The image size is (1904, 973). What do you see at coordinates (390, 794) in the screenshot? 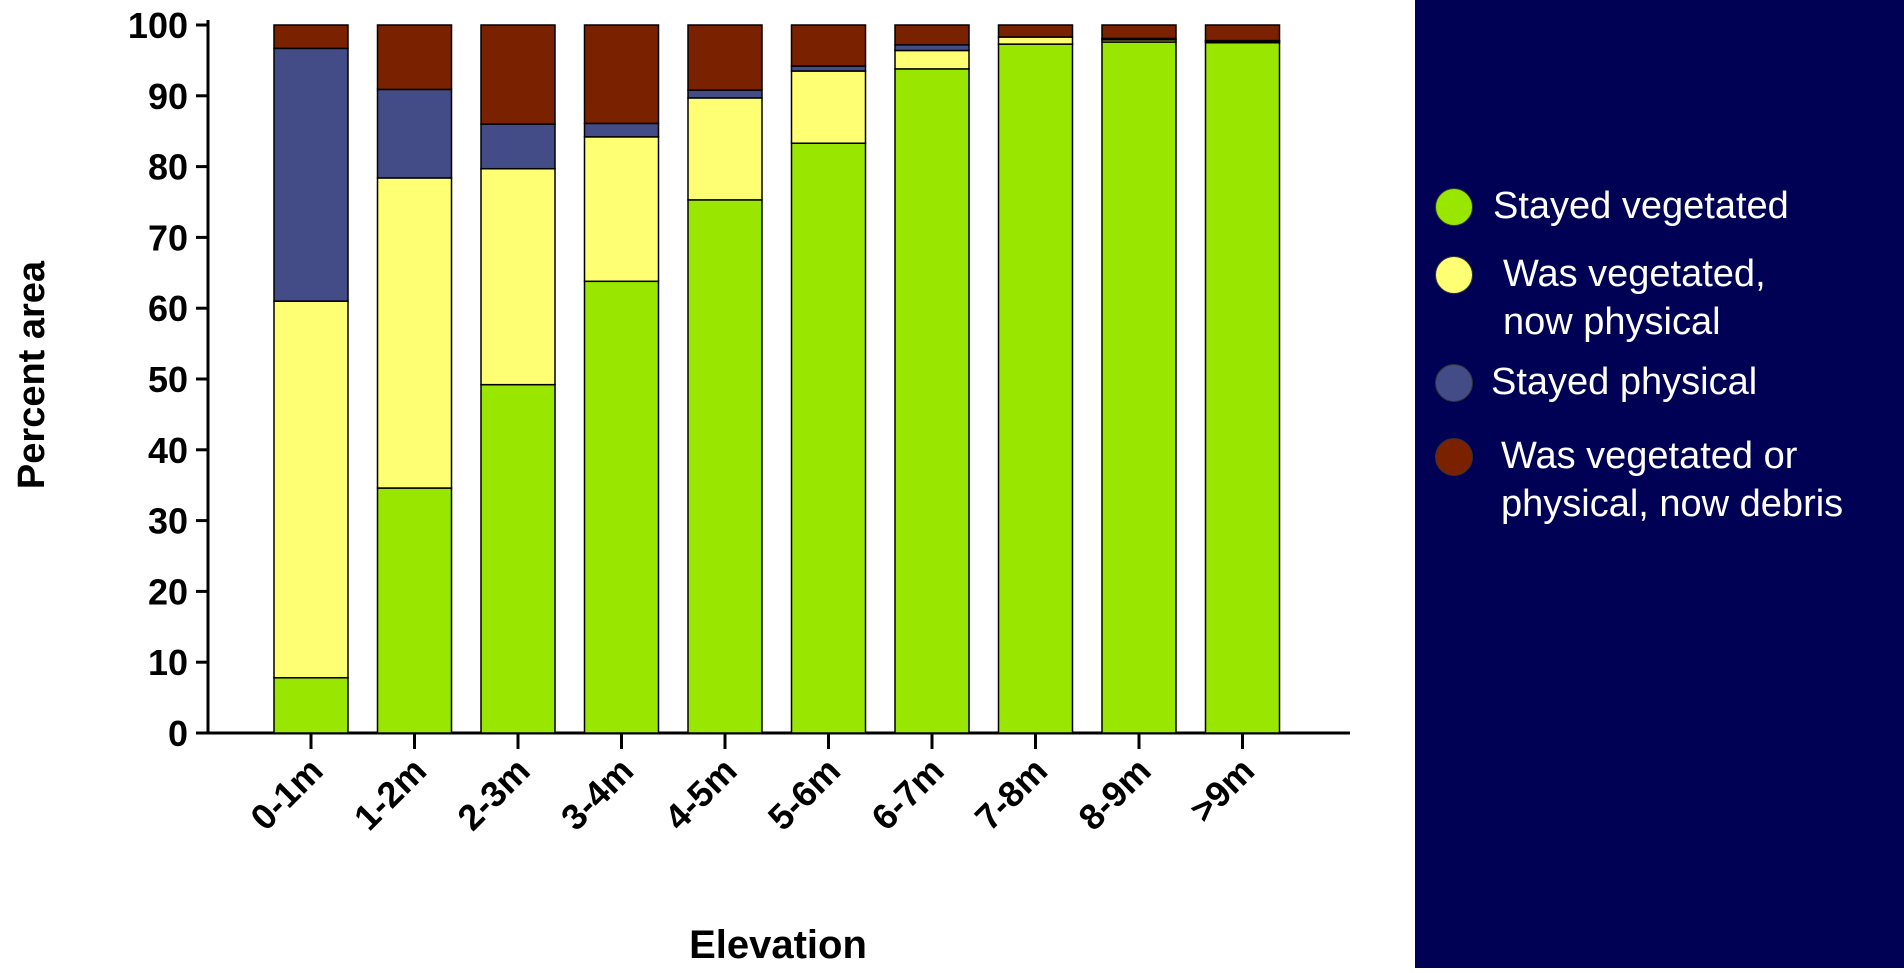
I see `x-tick-label: 1-2m` at bounding box center [390, 794].